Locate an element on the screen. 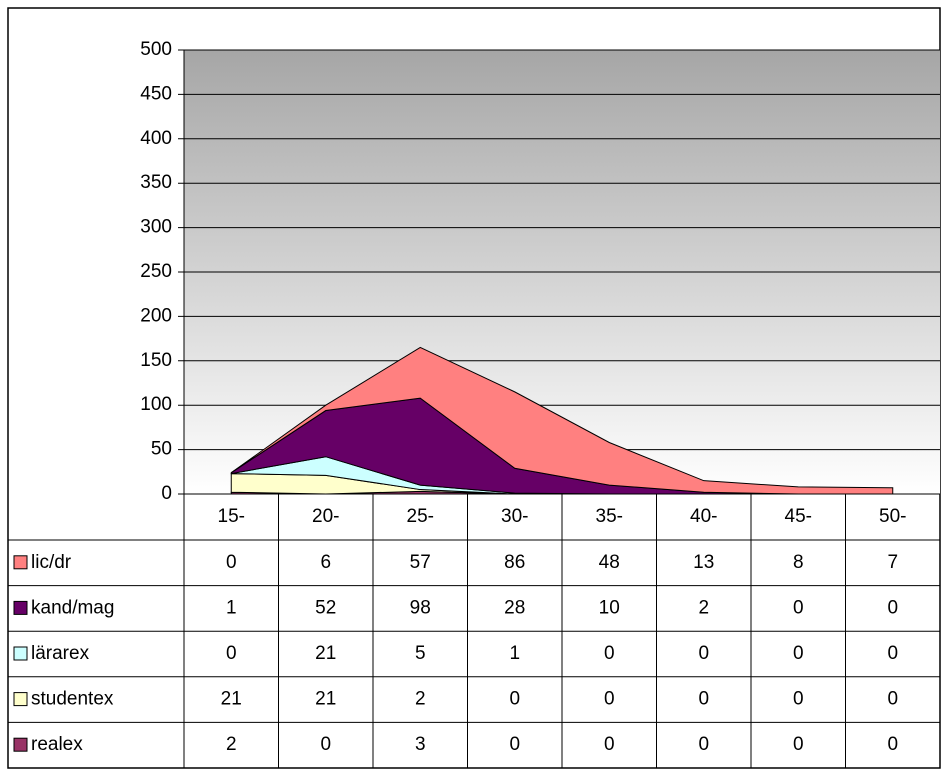  table-value: 98 is located at coordinates (420, 607).